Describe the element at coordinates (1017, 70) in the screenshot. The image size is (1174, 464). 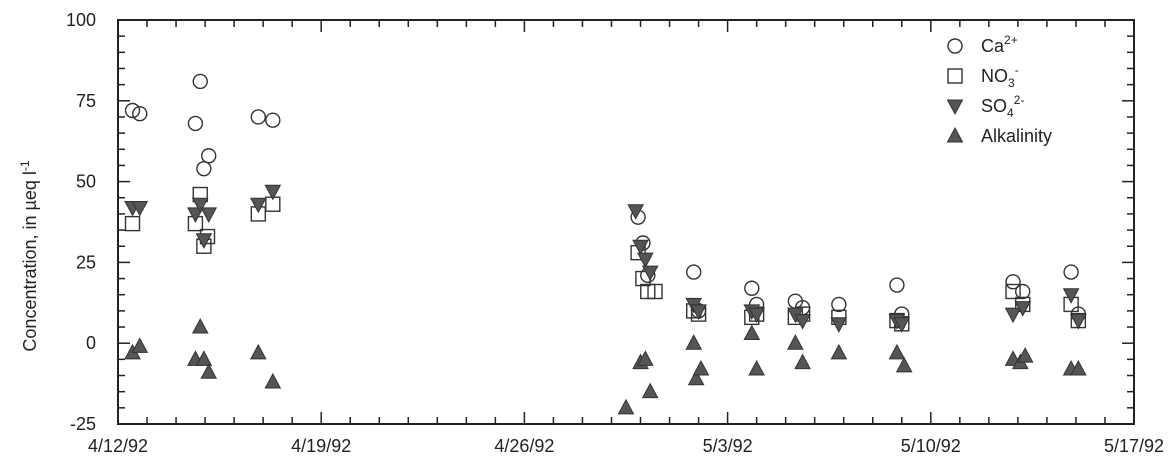
I see `legend-label-superscript: -` at that location.